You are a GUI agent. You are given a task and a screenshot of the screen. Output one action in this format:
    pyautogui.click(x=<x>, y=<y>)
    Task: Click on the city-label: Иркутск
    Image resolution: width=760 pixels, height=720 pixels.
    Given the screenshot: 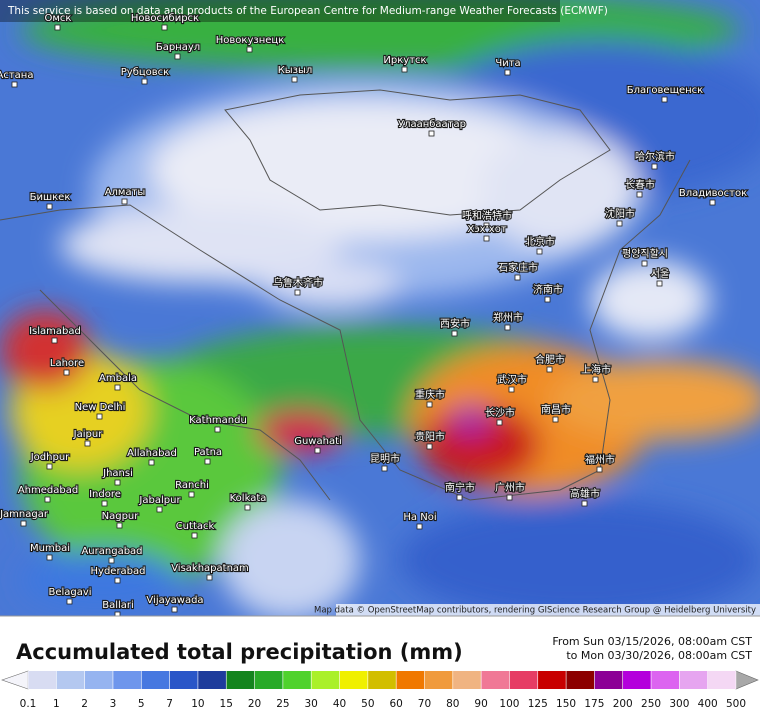 What is the action you would take?
    pyautogui.click(x=404, y=60)
    